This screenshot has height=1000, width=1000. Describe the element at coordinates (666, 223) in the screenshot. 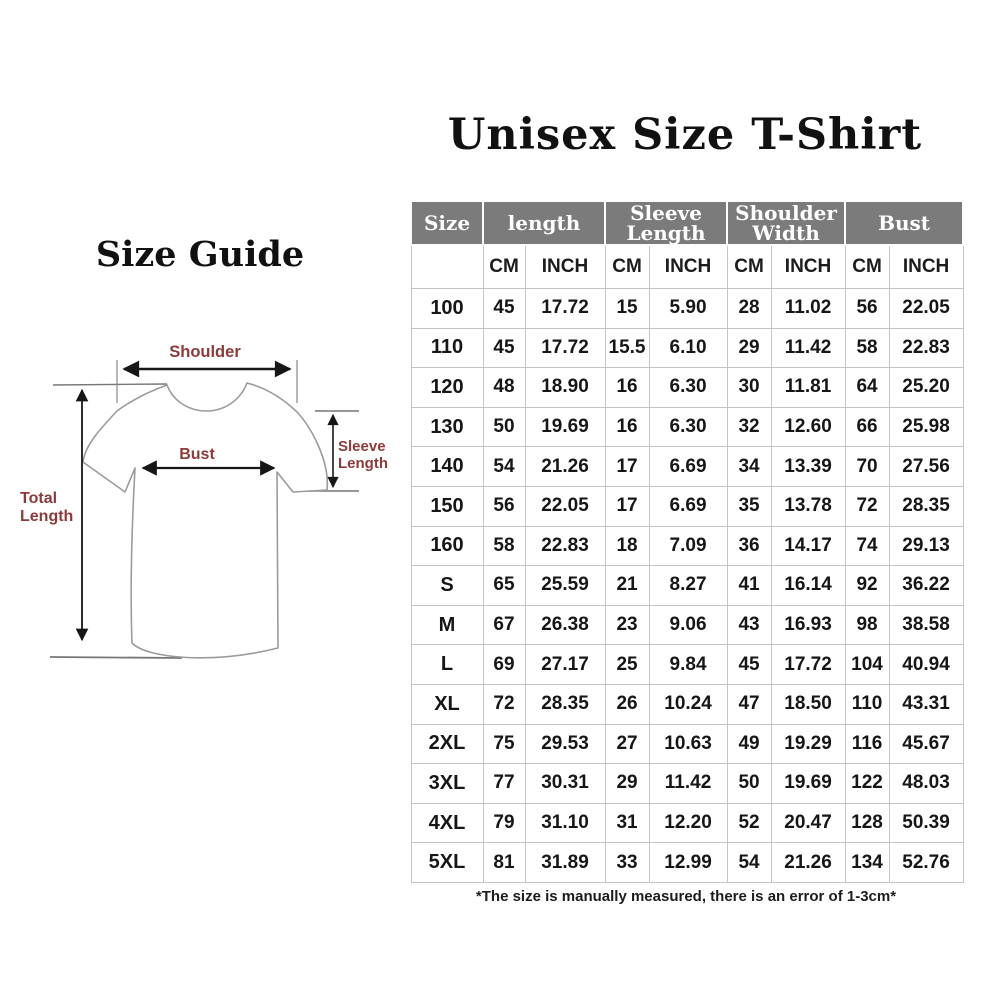

I see `col-header-sleeve-length: Sleeve Length` at that location.